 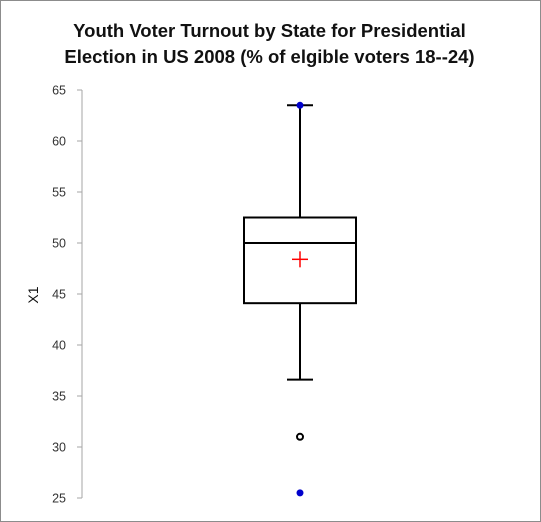 I want to click on y-tick-label: 55, so click(x=59, y=193).